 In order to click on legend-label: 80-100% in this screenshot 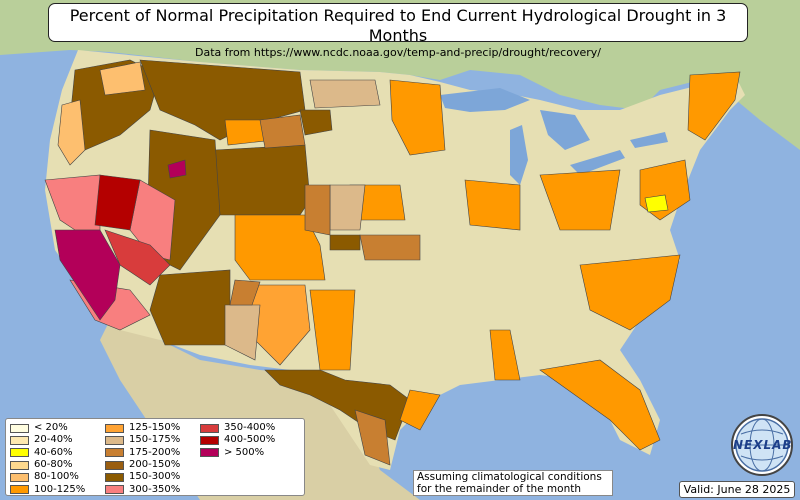, I will do `click(56, 477)`.